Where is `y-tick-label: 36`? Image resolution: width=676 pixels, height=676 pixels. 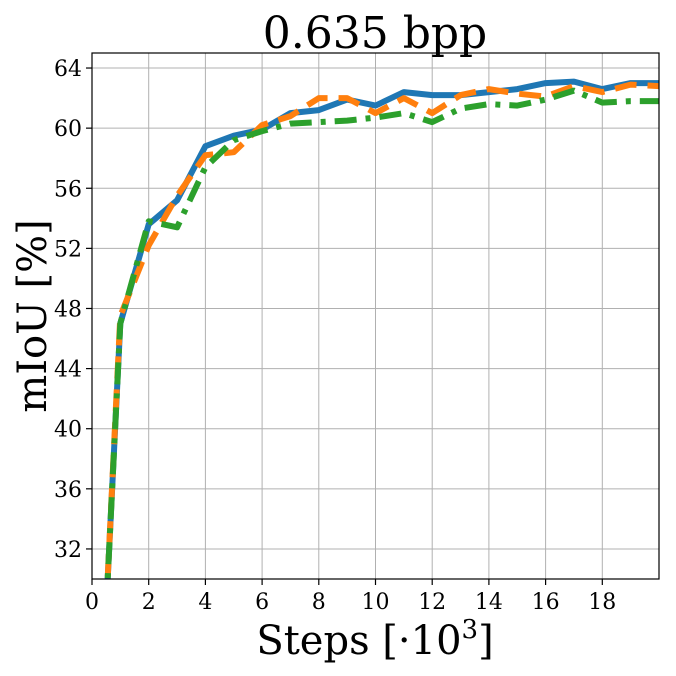 y-tick-label: 36 is located at coordinates (68, 490).